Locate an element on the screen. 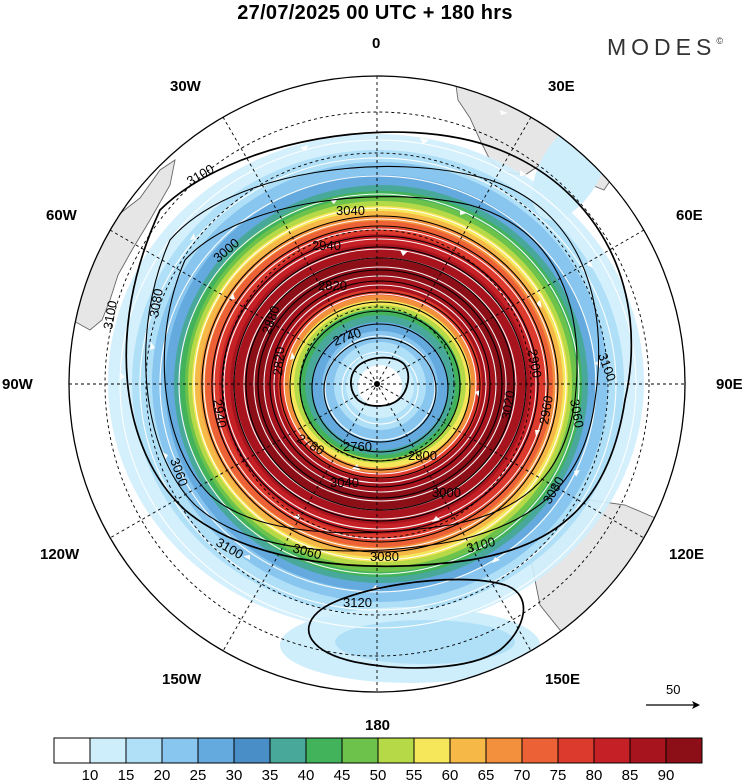 The height and width of the screenshot is (782, 750). brand-text: MODES is located at coordinates (662, 47).